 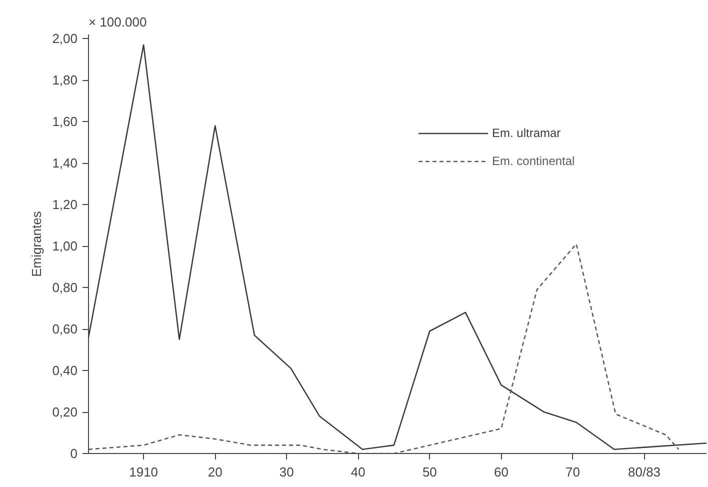 What do you see at coordinates (533, 161) in the screenshot?
I see `text: Em. continental` at bounding box center [533, 161].